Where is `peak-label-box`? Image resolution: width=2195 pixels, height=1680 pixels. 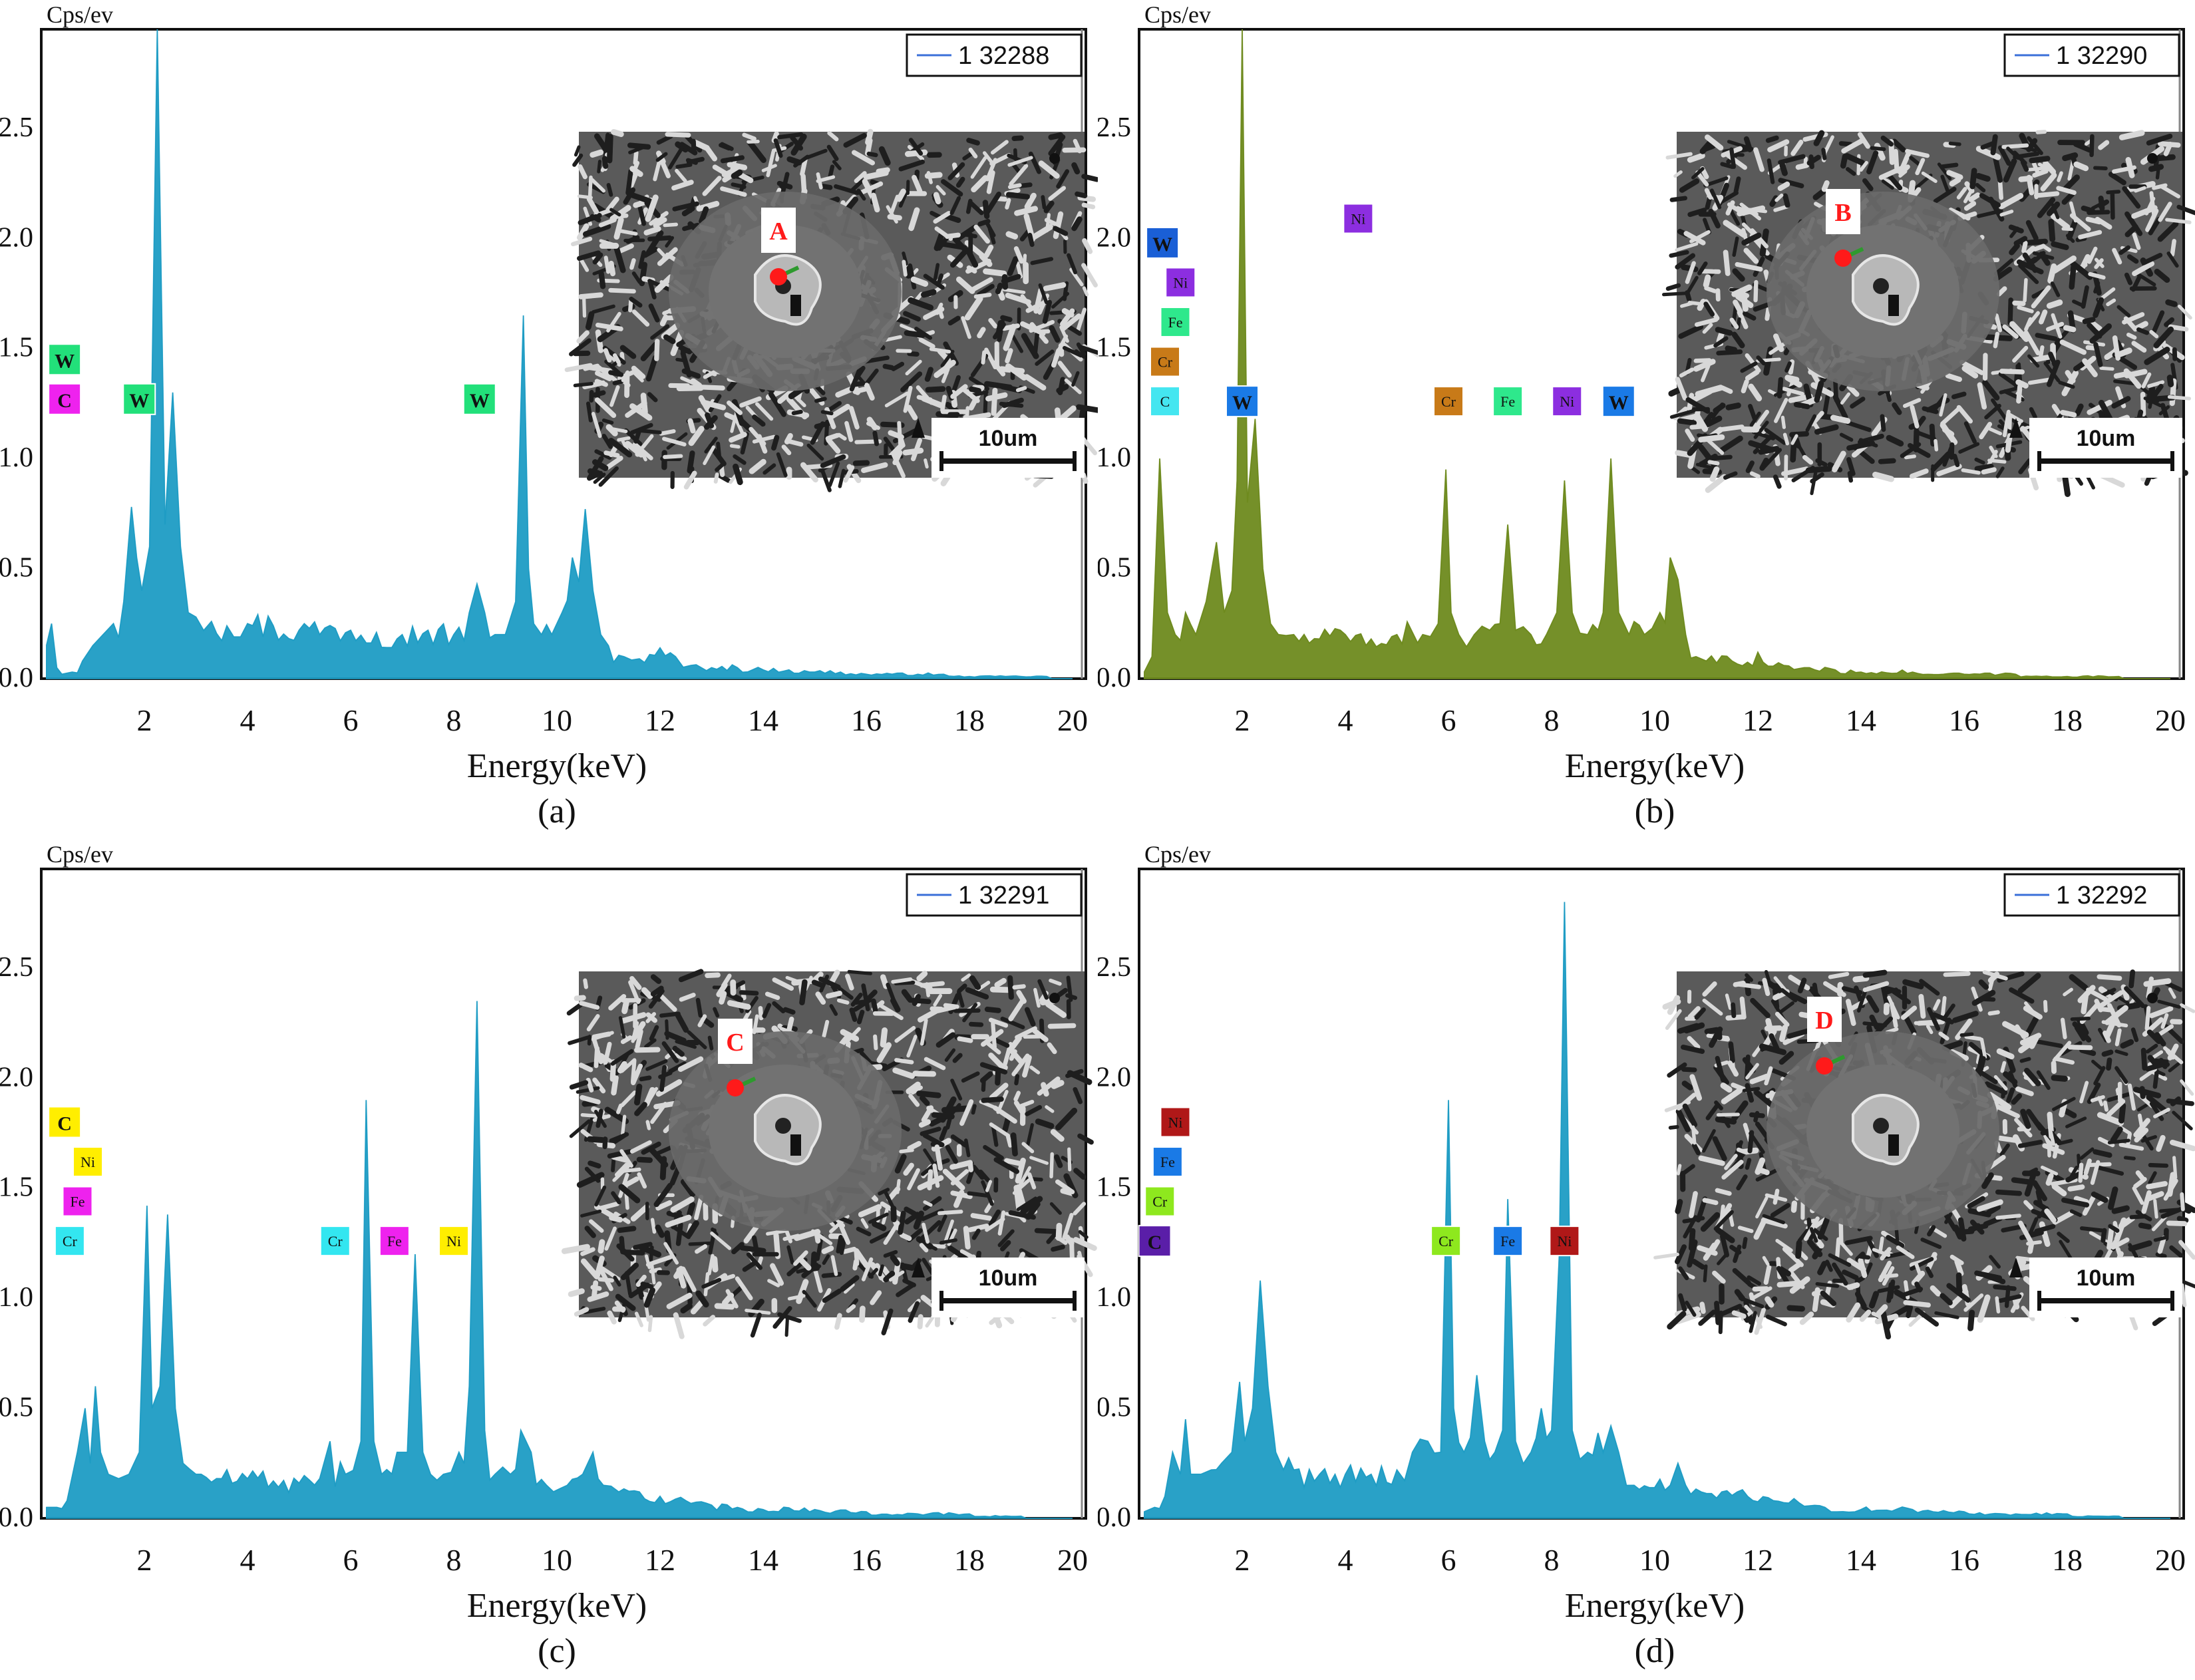 peak-label-box is located at coordinates (479, 399).